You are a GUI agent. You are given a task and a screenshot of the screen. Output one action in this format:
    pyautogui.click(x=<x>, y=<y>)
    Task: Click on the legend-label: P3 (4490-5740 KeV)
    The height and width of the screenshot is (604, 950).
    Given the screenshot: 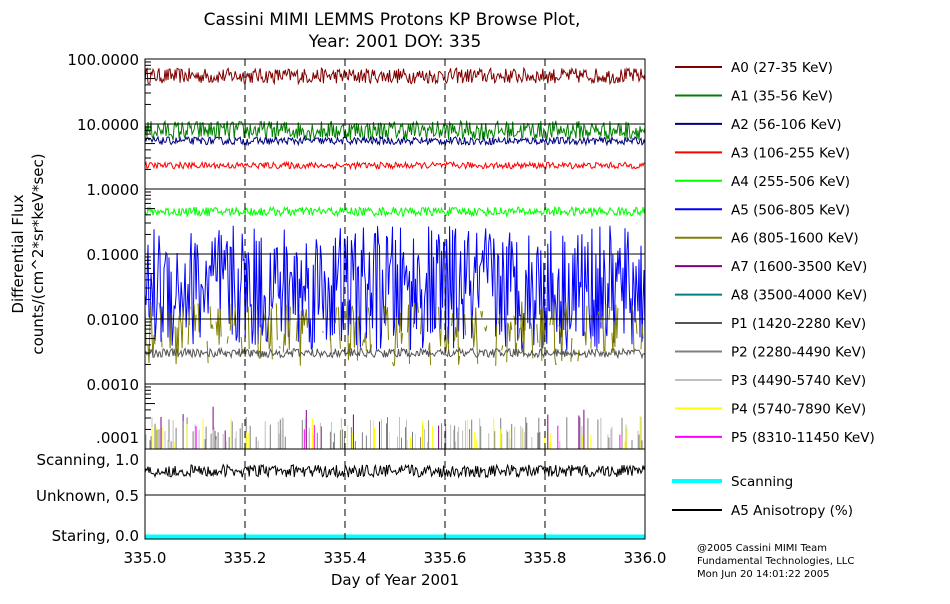 What is the action you would take?
    pyautogui.click(x=798, y=381)
    